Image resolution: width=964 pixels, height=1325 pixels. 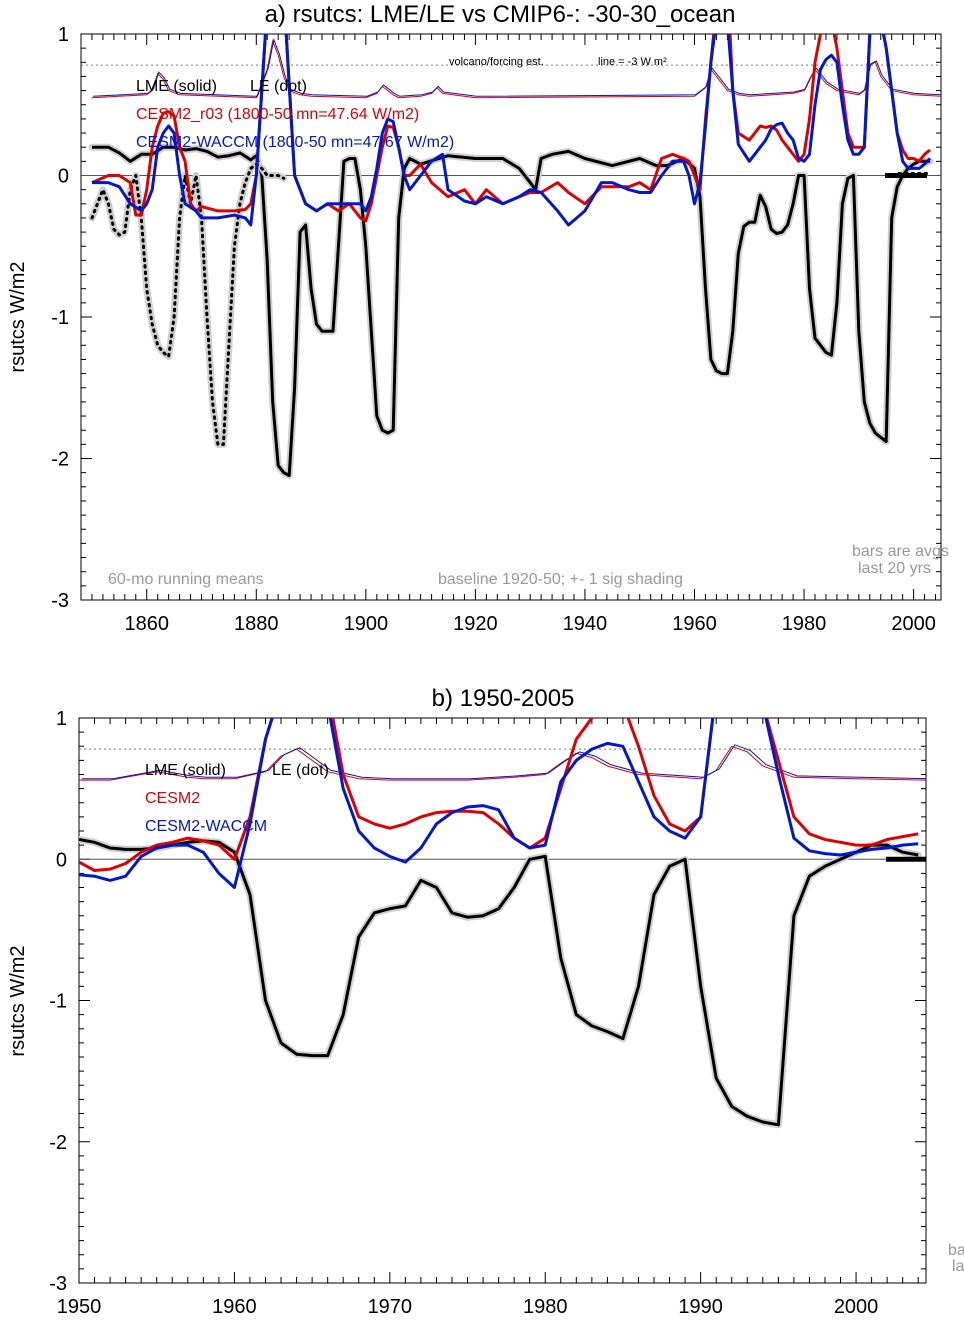 What do you see at coordinates (146, 624) in the screenshot?
I see `panel-a-xtick-label: 1860` at bounding box center [146, 624].